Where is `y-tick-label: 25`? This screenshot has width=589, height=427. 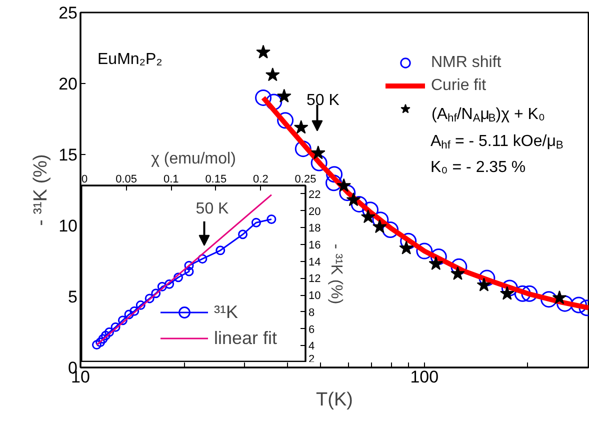
y-tick-label: 25 is located at coordinates (68, 13).